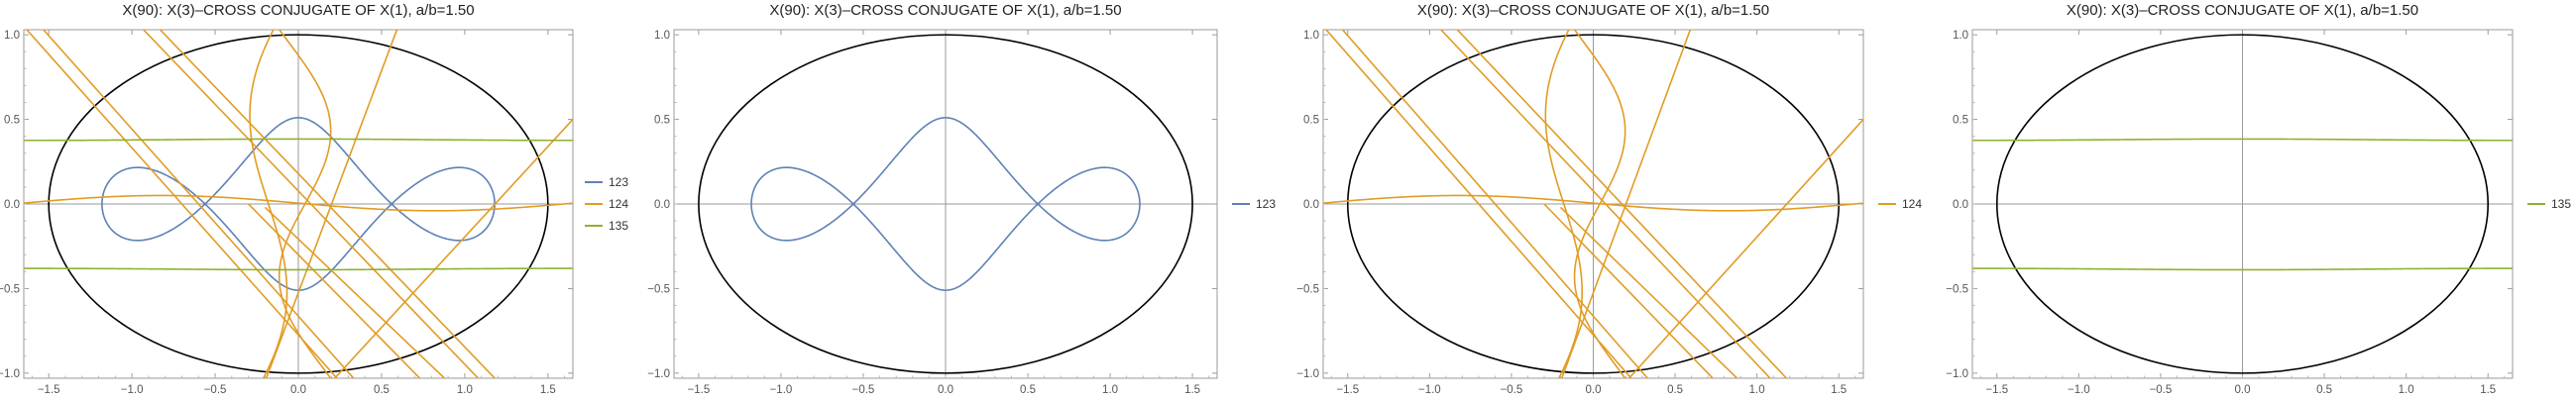  I want to click on legend: 135, so click(2549, 204).